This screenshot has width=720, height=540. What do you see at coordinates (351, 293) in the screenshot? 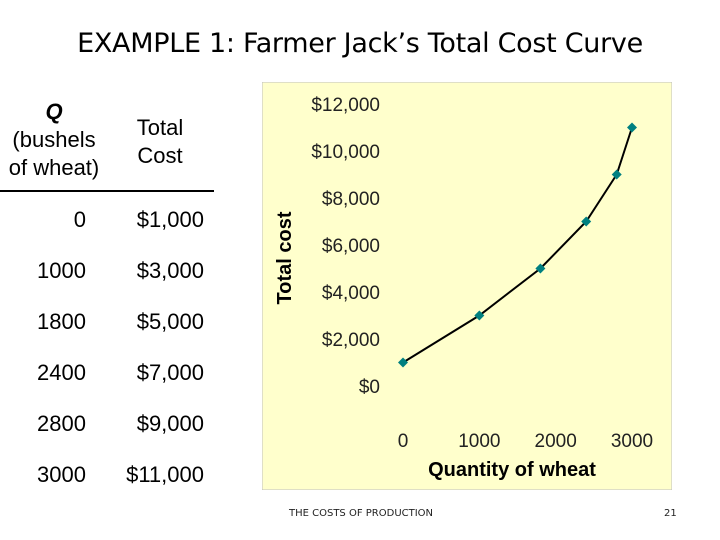
I see `y-tick-label: $4,000` at bounding box center [351, 293].